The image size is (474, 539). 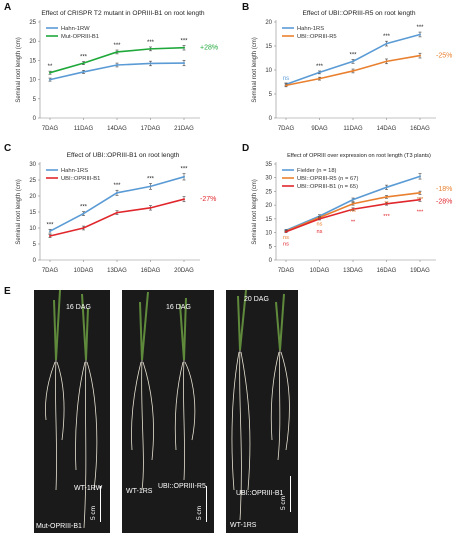 What do you see at coordinates (88, 488) in the screenshot?
I see `photo-label-wt-1rw: WT-1RW` at bounding box center [88, 488].